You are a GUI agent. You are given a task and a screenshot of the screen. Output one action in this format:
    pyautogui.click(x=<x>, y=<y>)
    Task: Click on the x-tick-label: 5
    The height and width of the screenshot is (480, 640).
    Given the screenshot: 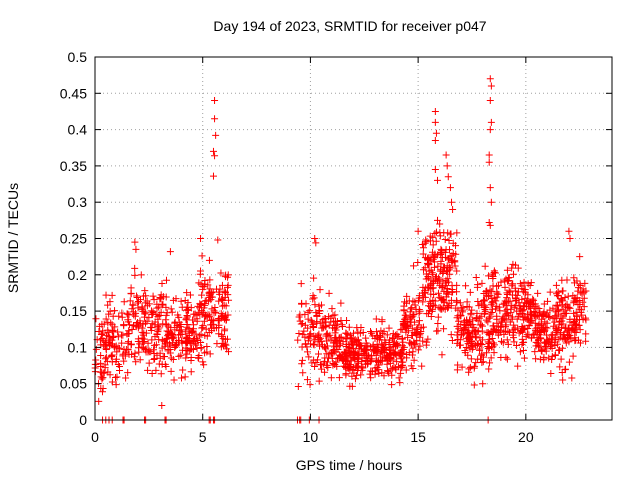 What is the action you would take?
    pyautogui.click(x=203, y=437)
    